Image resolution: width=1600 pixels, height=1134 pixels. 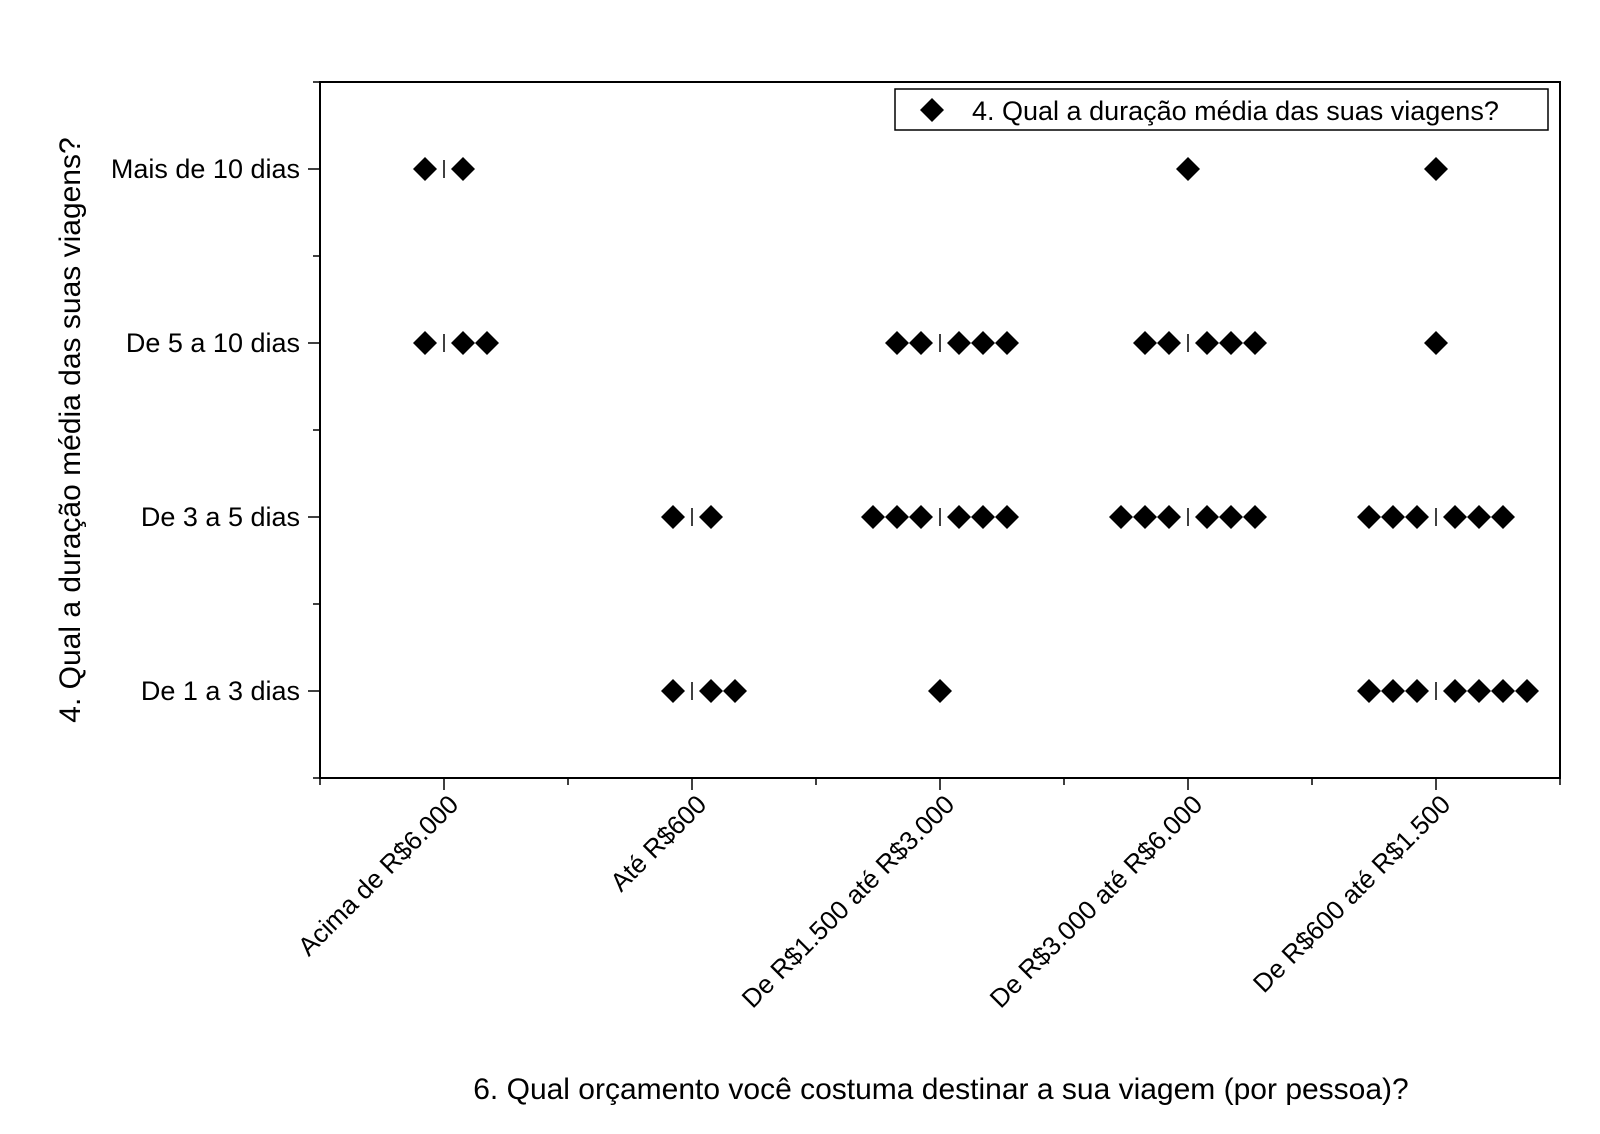 I want to click on y-tick-label: De 1 a 3 dias, so click(x=220, y=691).